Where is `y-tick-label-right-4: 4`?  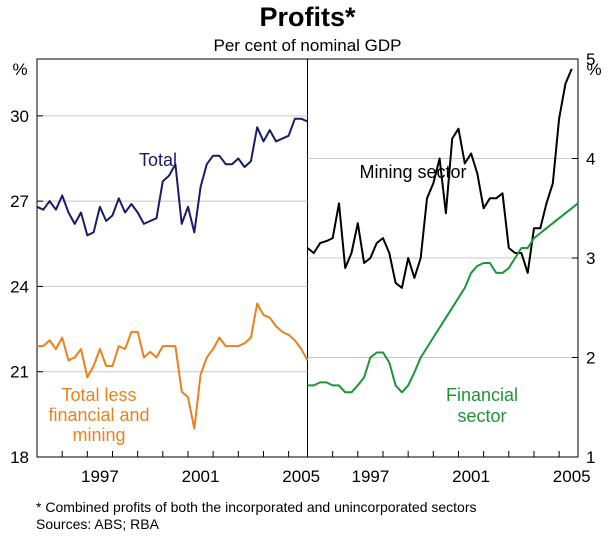 y-tick-label-right-4: 4 is located at coordinates (590, 159).